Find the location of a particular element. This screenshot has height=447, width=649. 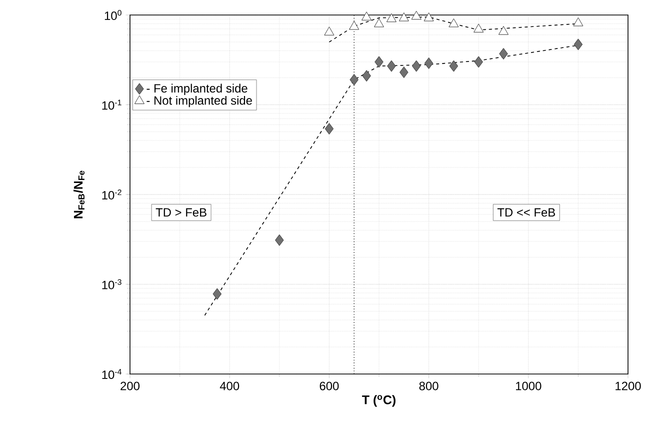

x-tick-label: 600 is located at coordinates (329, 386).